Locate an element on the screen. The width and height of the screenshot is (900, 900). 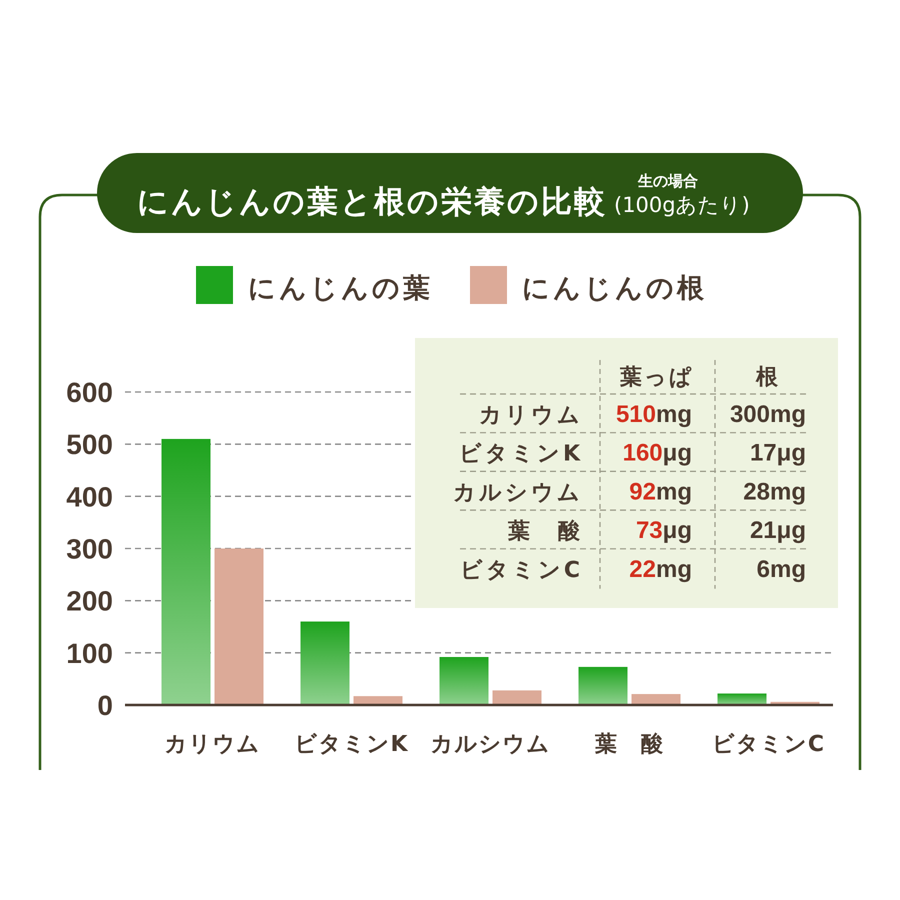
table-header: 根 is located at coordinates (768, 377).